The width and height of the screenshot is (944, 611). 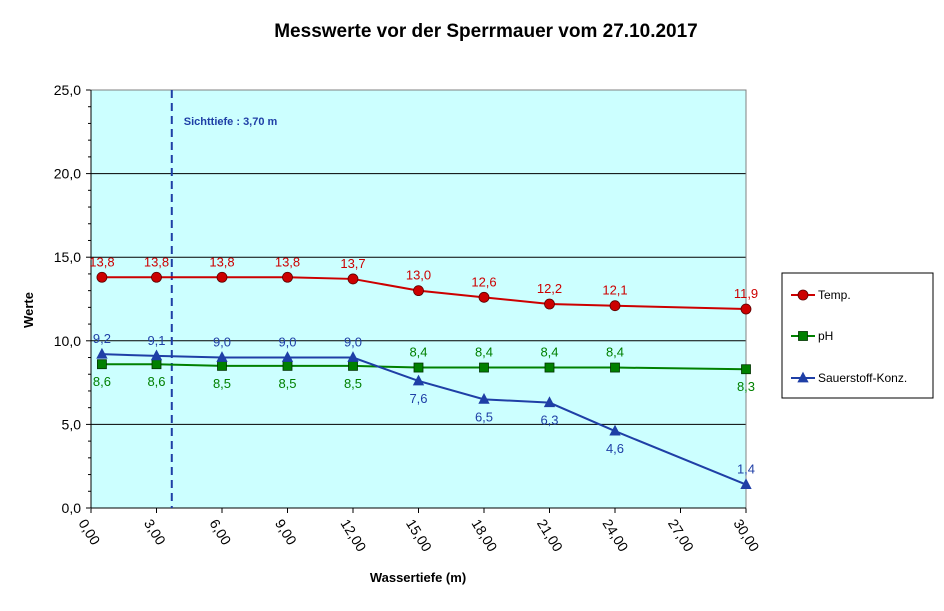 I want to click on data-label: 6,5, so click(x=484, y=416).